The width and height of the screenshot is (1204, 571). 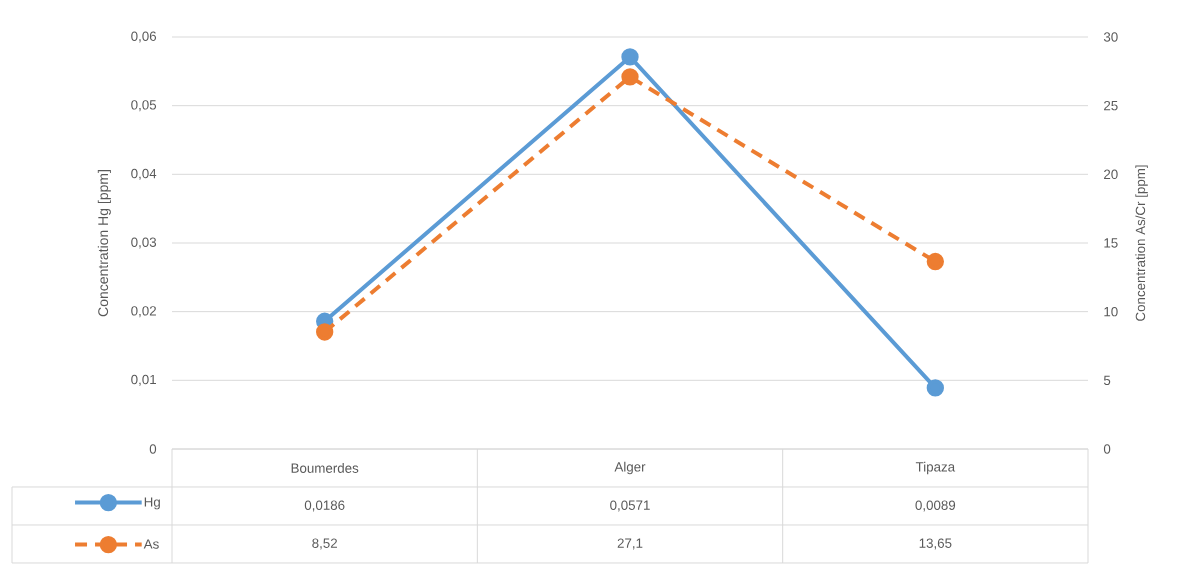 I want to click on y-axis-title: Concentration Hg [ppm], so click(x=104, y=243).